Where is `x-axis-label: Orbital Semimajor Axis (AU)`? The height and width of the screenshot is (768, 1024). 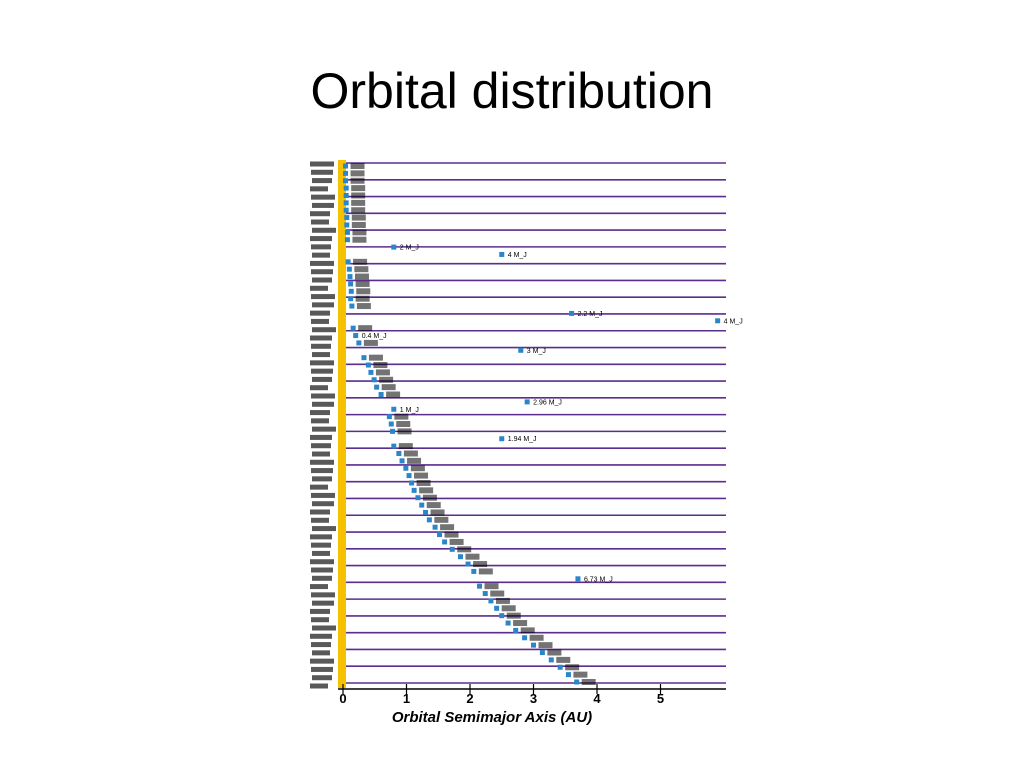 x-axis-label: Orbital Semimajor Axis (AU) is located at coordinates (492, 717).